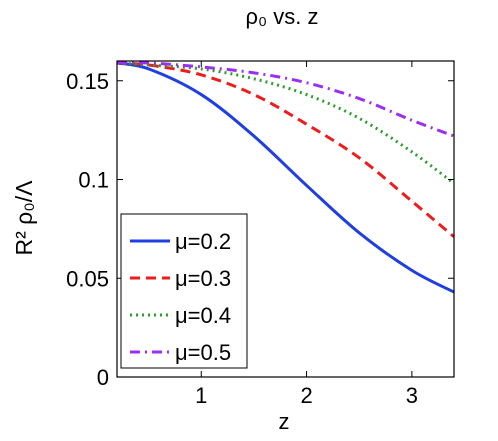 The height and width of the screenshot is (441, 498). Describe the element at coordinates (306, 395) in the screenshot. I see `x-tick-label-1: 2` at that location.